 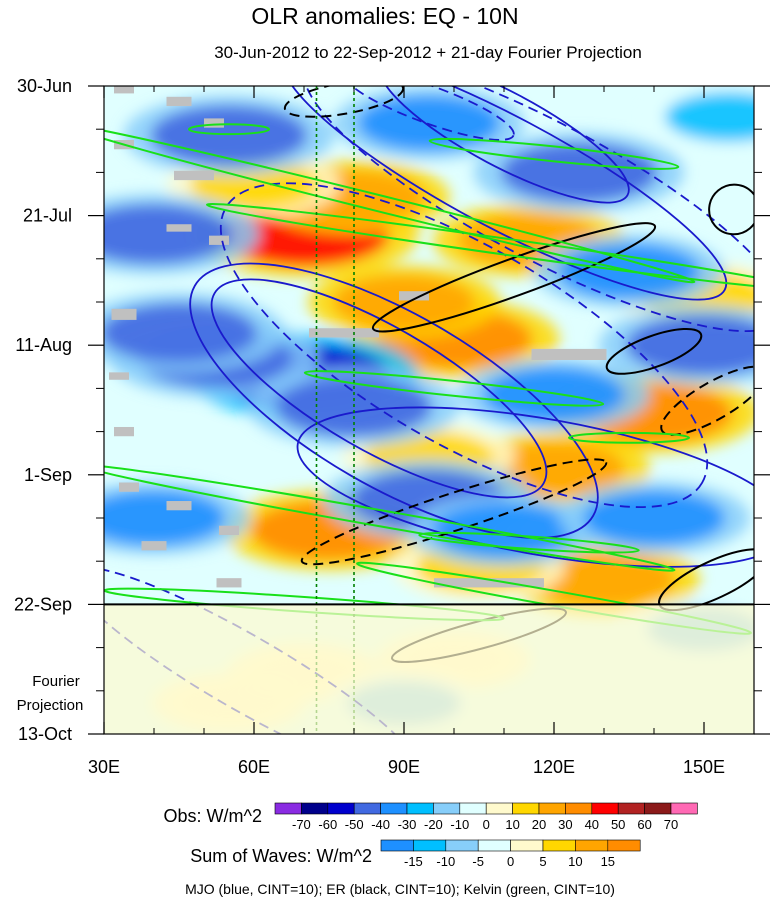 What do you see at coordinates (644, 824) in the screenshot?
I see `colorbar-label: 60` at bounding box center [644, 824].